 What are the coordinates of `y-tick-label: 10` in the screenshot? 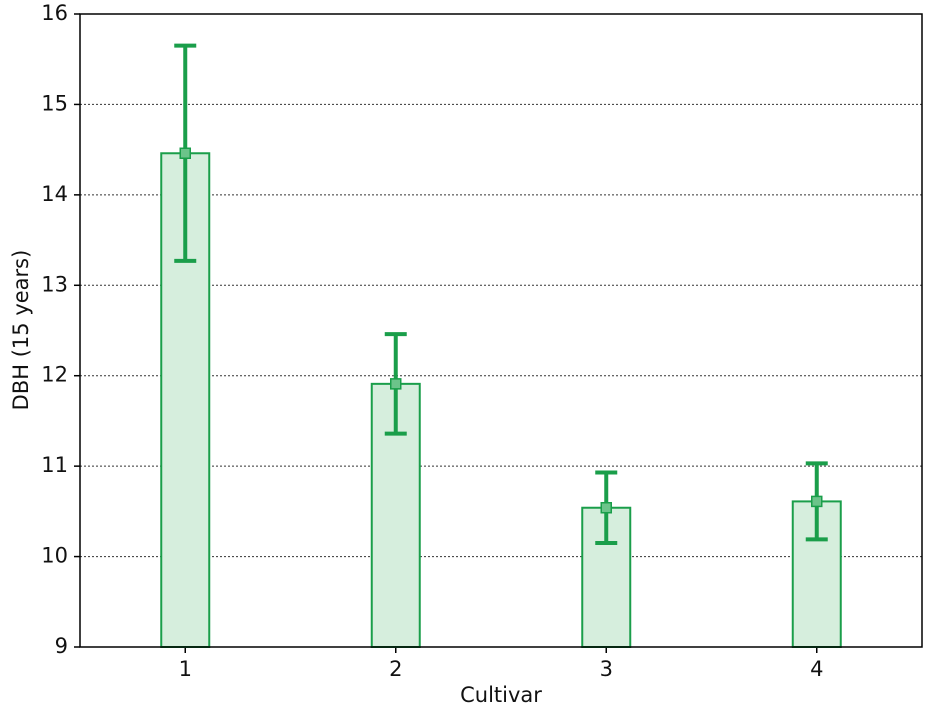 It's located at (54, 556).